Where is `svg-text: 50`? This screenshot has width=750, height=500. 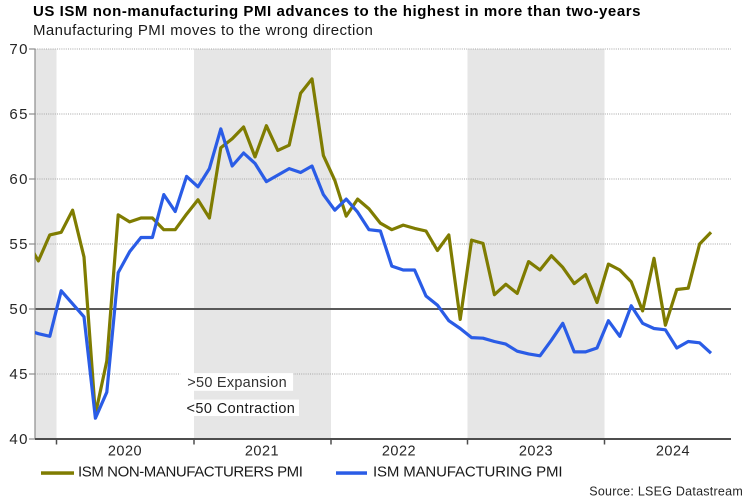 svg-text: 50 is located at coordinates (19, 309).